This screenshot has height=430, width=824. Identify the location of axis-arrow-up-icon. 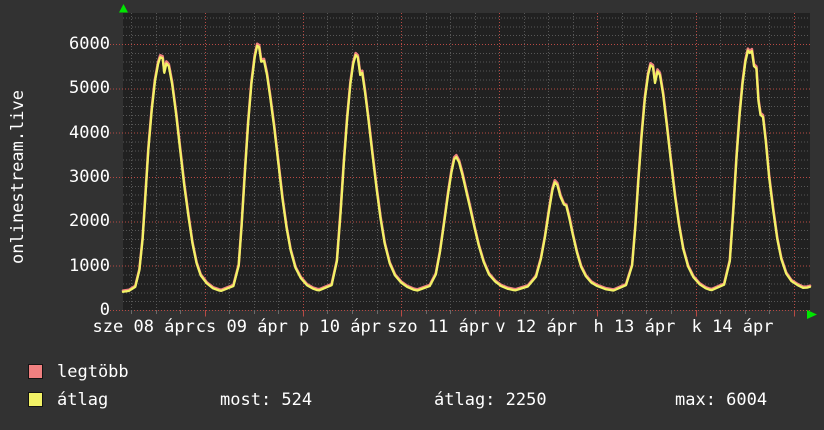
(123, 8).